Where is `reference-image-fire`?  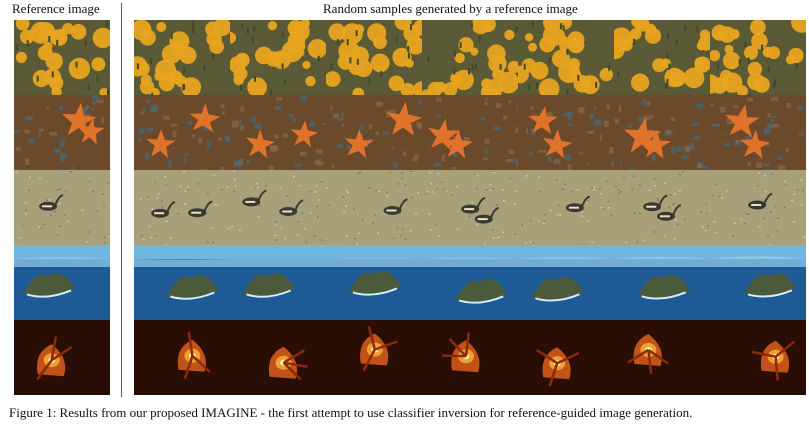 reference-image-fire is located at coordinates (62, 357).